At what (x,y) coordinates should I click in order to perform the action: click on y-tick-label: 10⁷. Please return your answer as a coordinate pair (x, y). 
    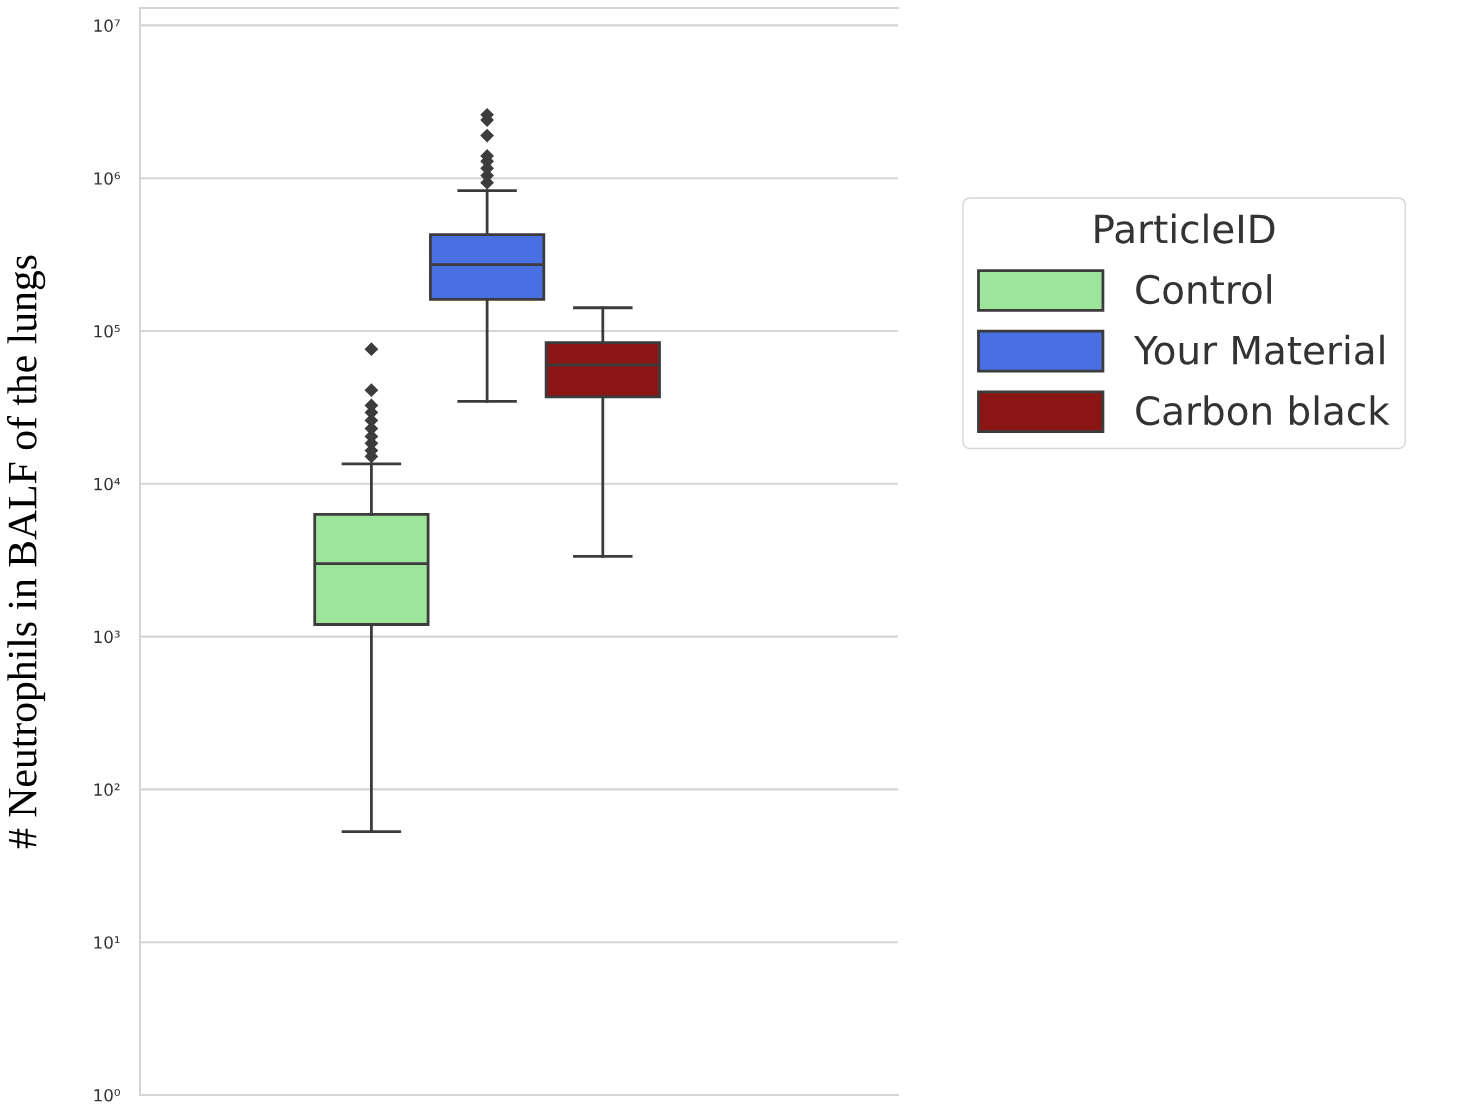
    Looking at the image, I should click on (107, 25).